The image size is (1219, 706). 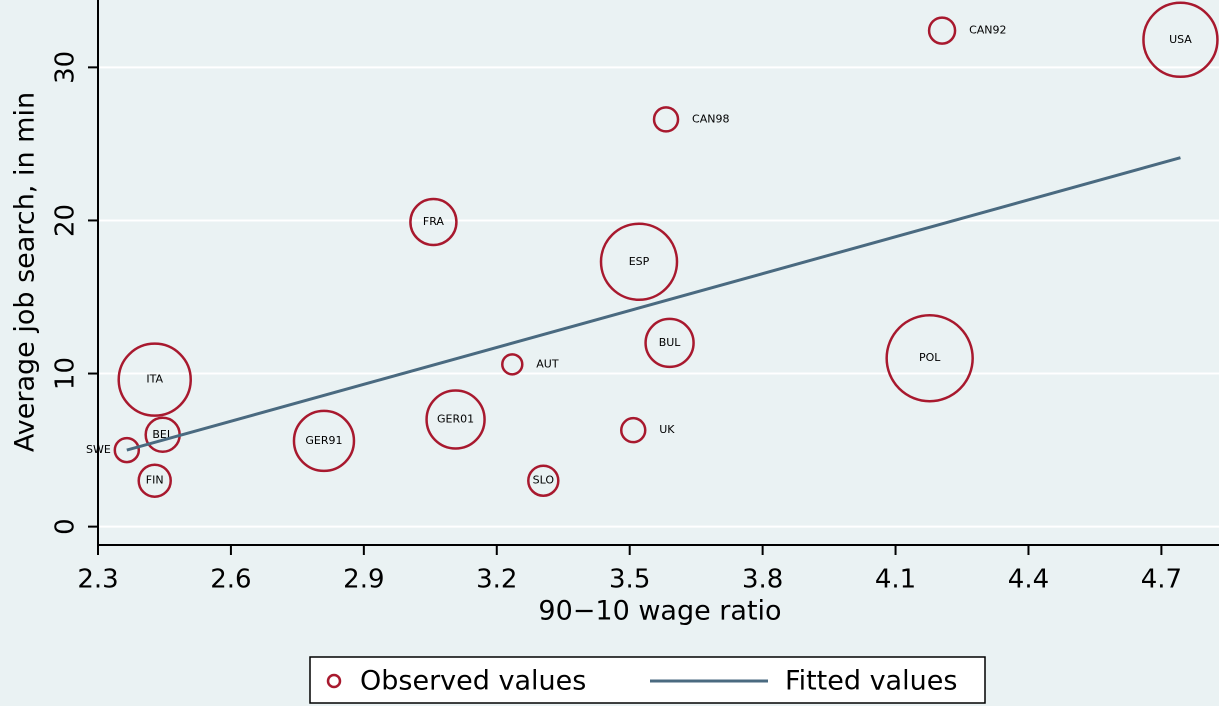 What do you see at coordinates (659, 611) in the screenshot?
I see `x-axis-label: 90−10 wage ratio` at bounding box center [659, 611].